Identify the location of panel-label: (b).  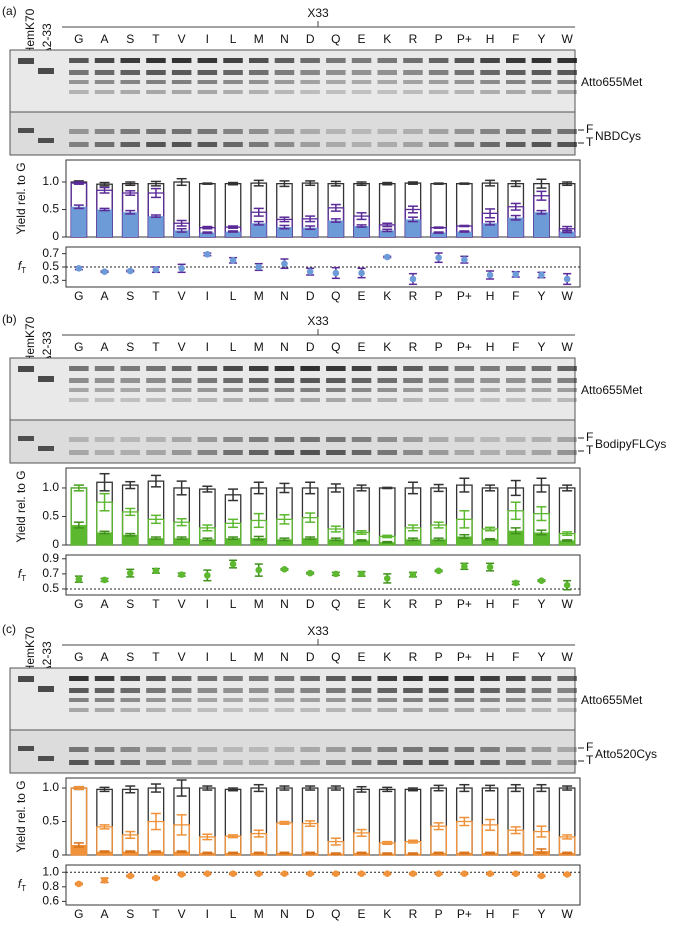
(9, 319).